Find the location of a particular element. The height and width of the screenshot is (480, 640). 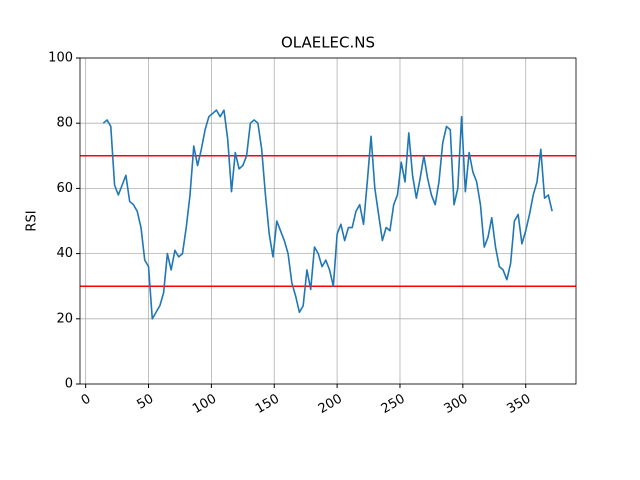

x-tick-label: 350 is located at coordinates (518, 404).